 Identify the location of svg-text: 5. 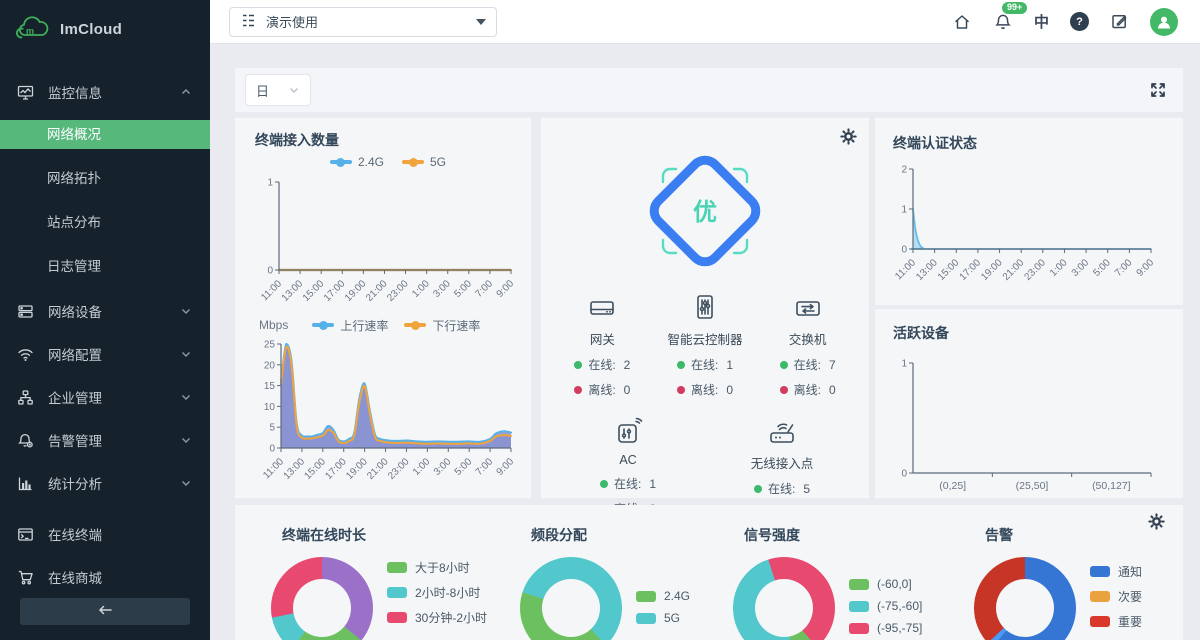
(272, 428).